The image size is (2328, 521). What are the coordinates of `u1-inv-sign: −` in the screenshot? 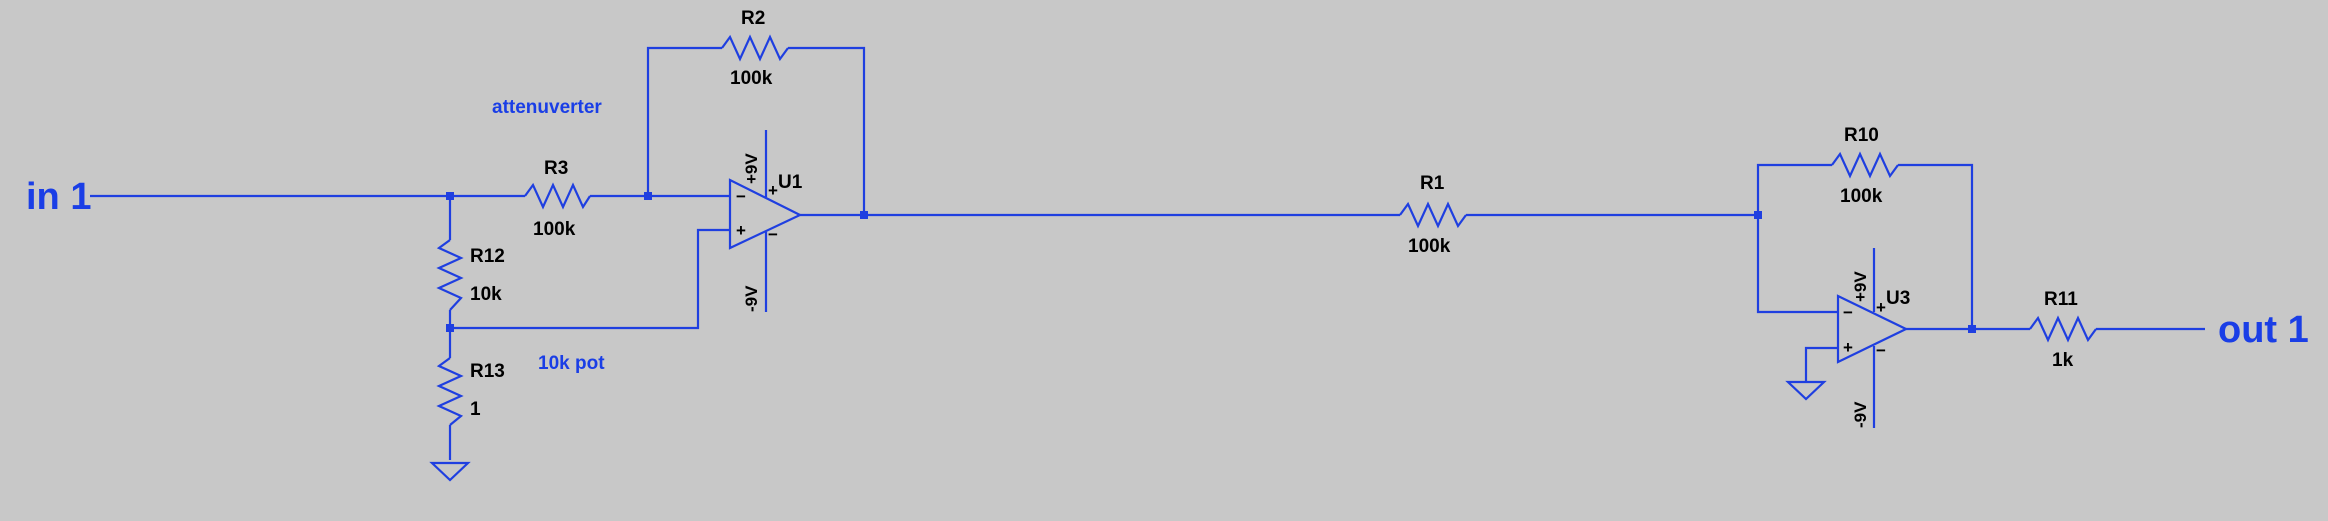 It's located at (741, 196).